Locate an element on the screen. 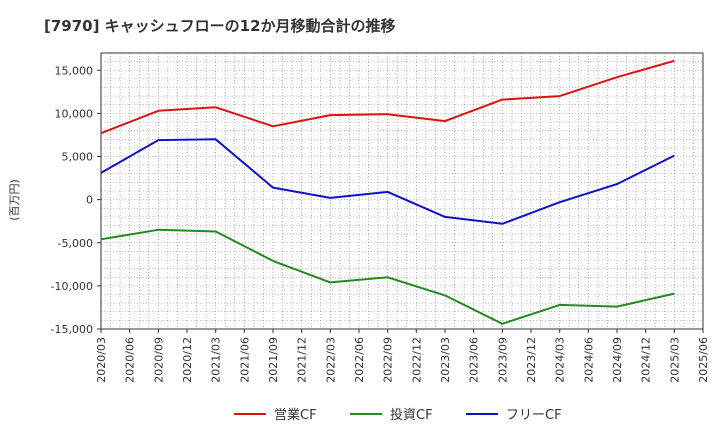  x-tick-label: 2023/06 is located at coordinates (474, 360).